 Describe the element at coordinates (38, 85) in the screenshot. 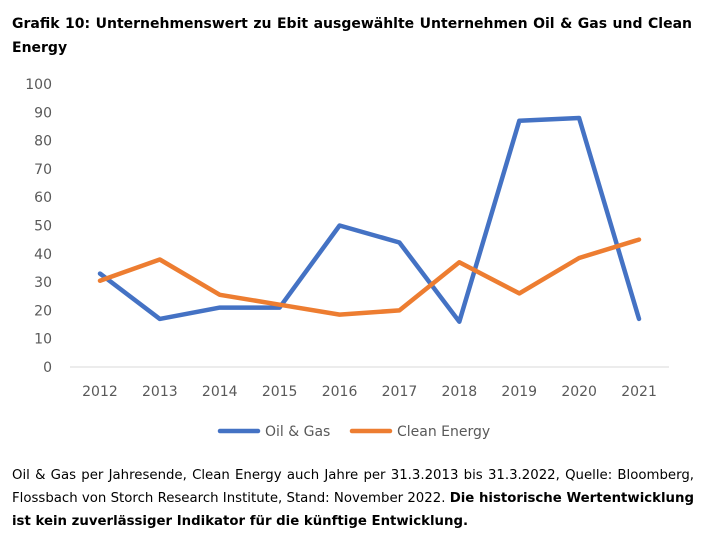

I see `y-tick-label: 100` at that location.